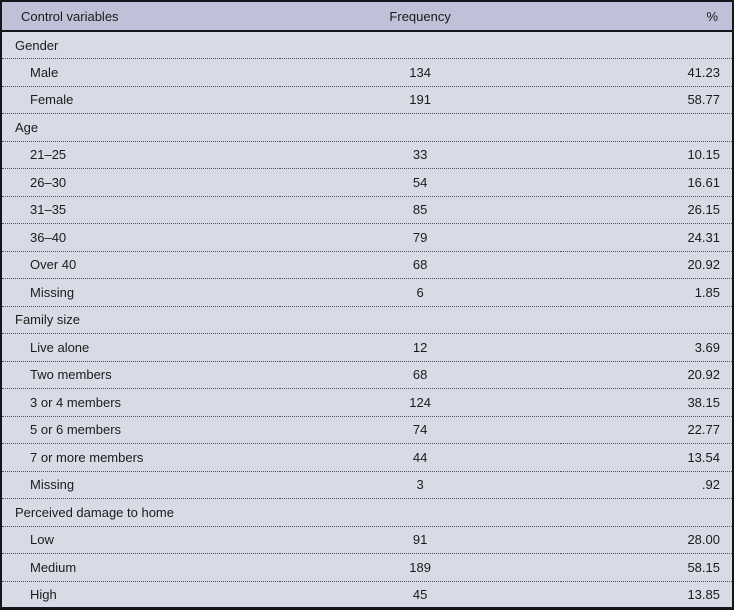  What do you see at coordinates (140, 402) in the screenshot?
I see `row-label: 3 or 4 members` at bounding box center [140, 402].